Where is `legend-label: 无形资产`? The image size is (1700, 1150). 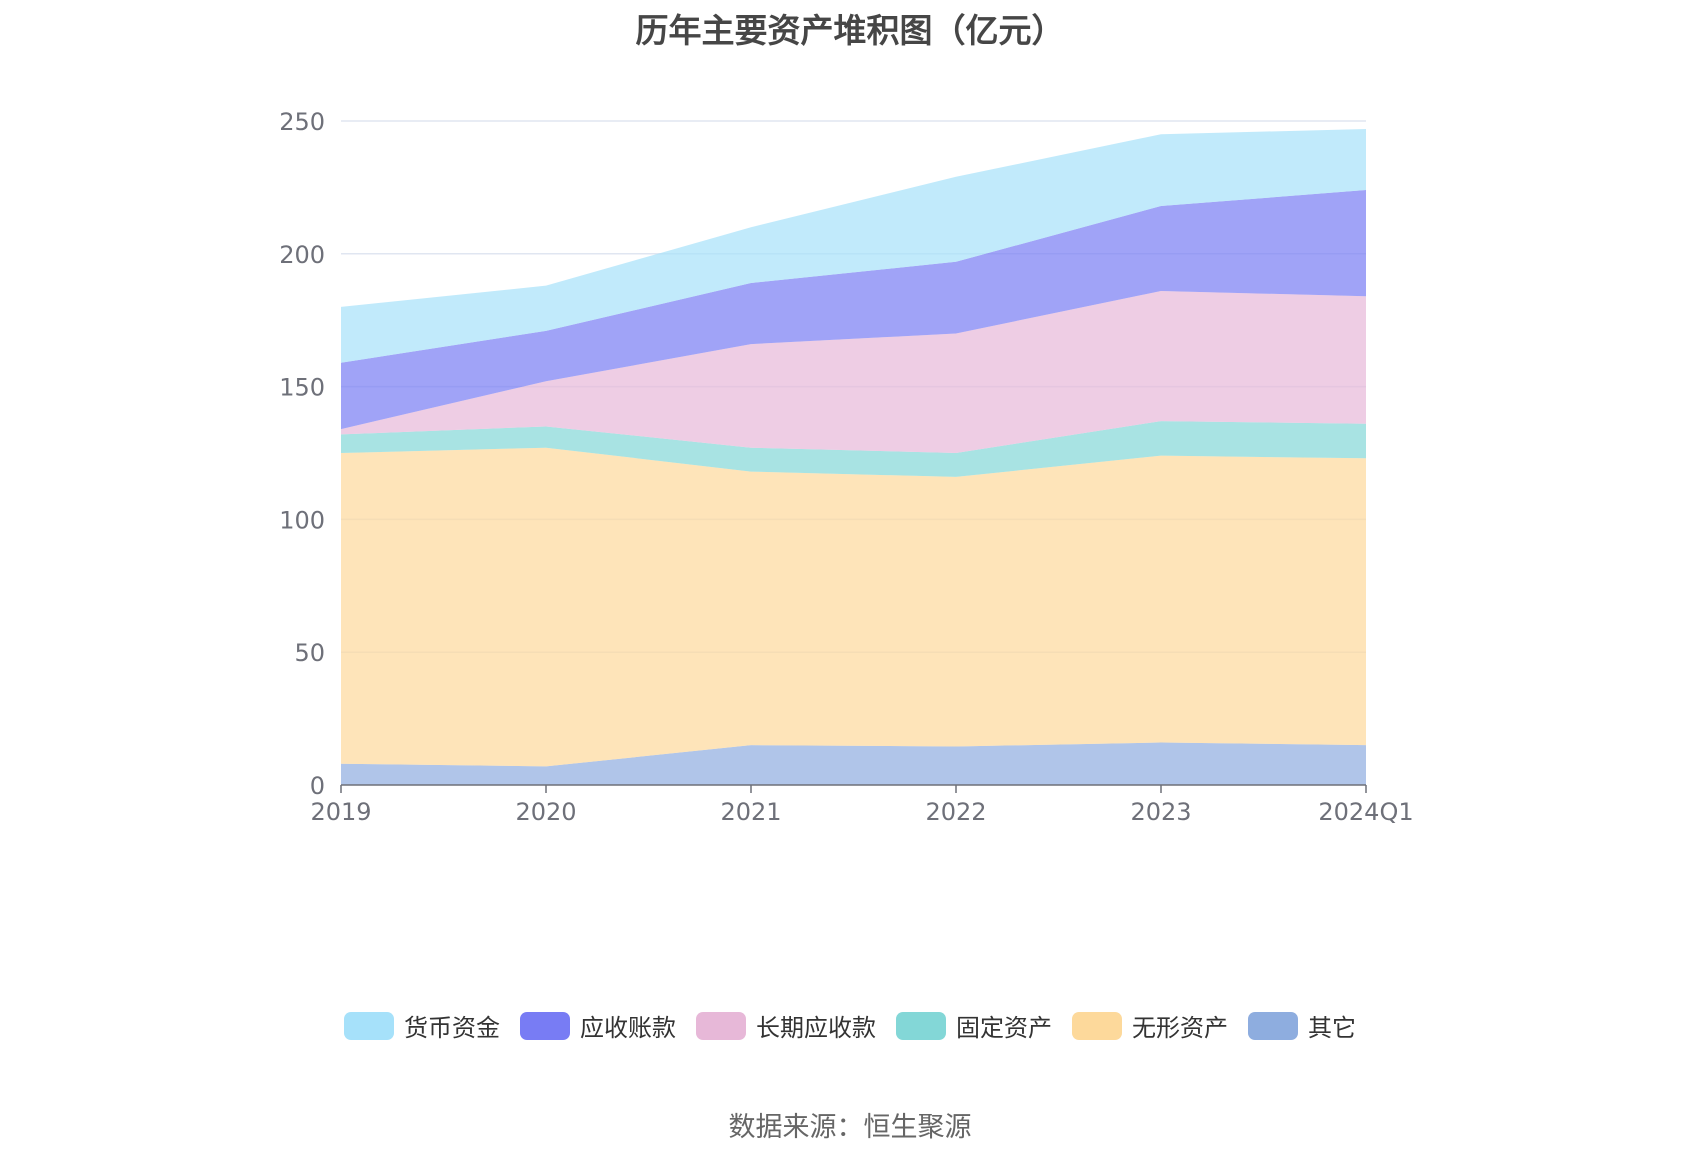 legend-label: 无形资产 is located at coordinates (1180, 1028).